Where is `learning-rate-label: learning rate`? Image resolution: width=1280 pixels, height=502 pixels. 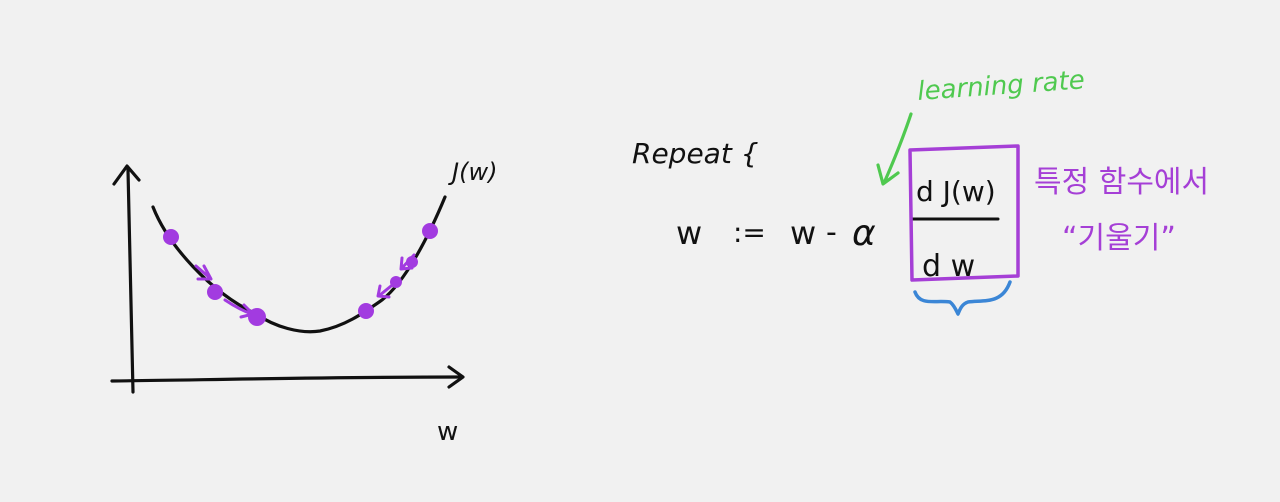 learning-rate-label: learning rate is located at coordinates (1000, 86).